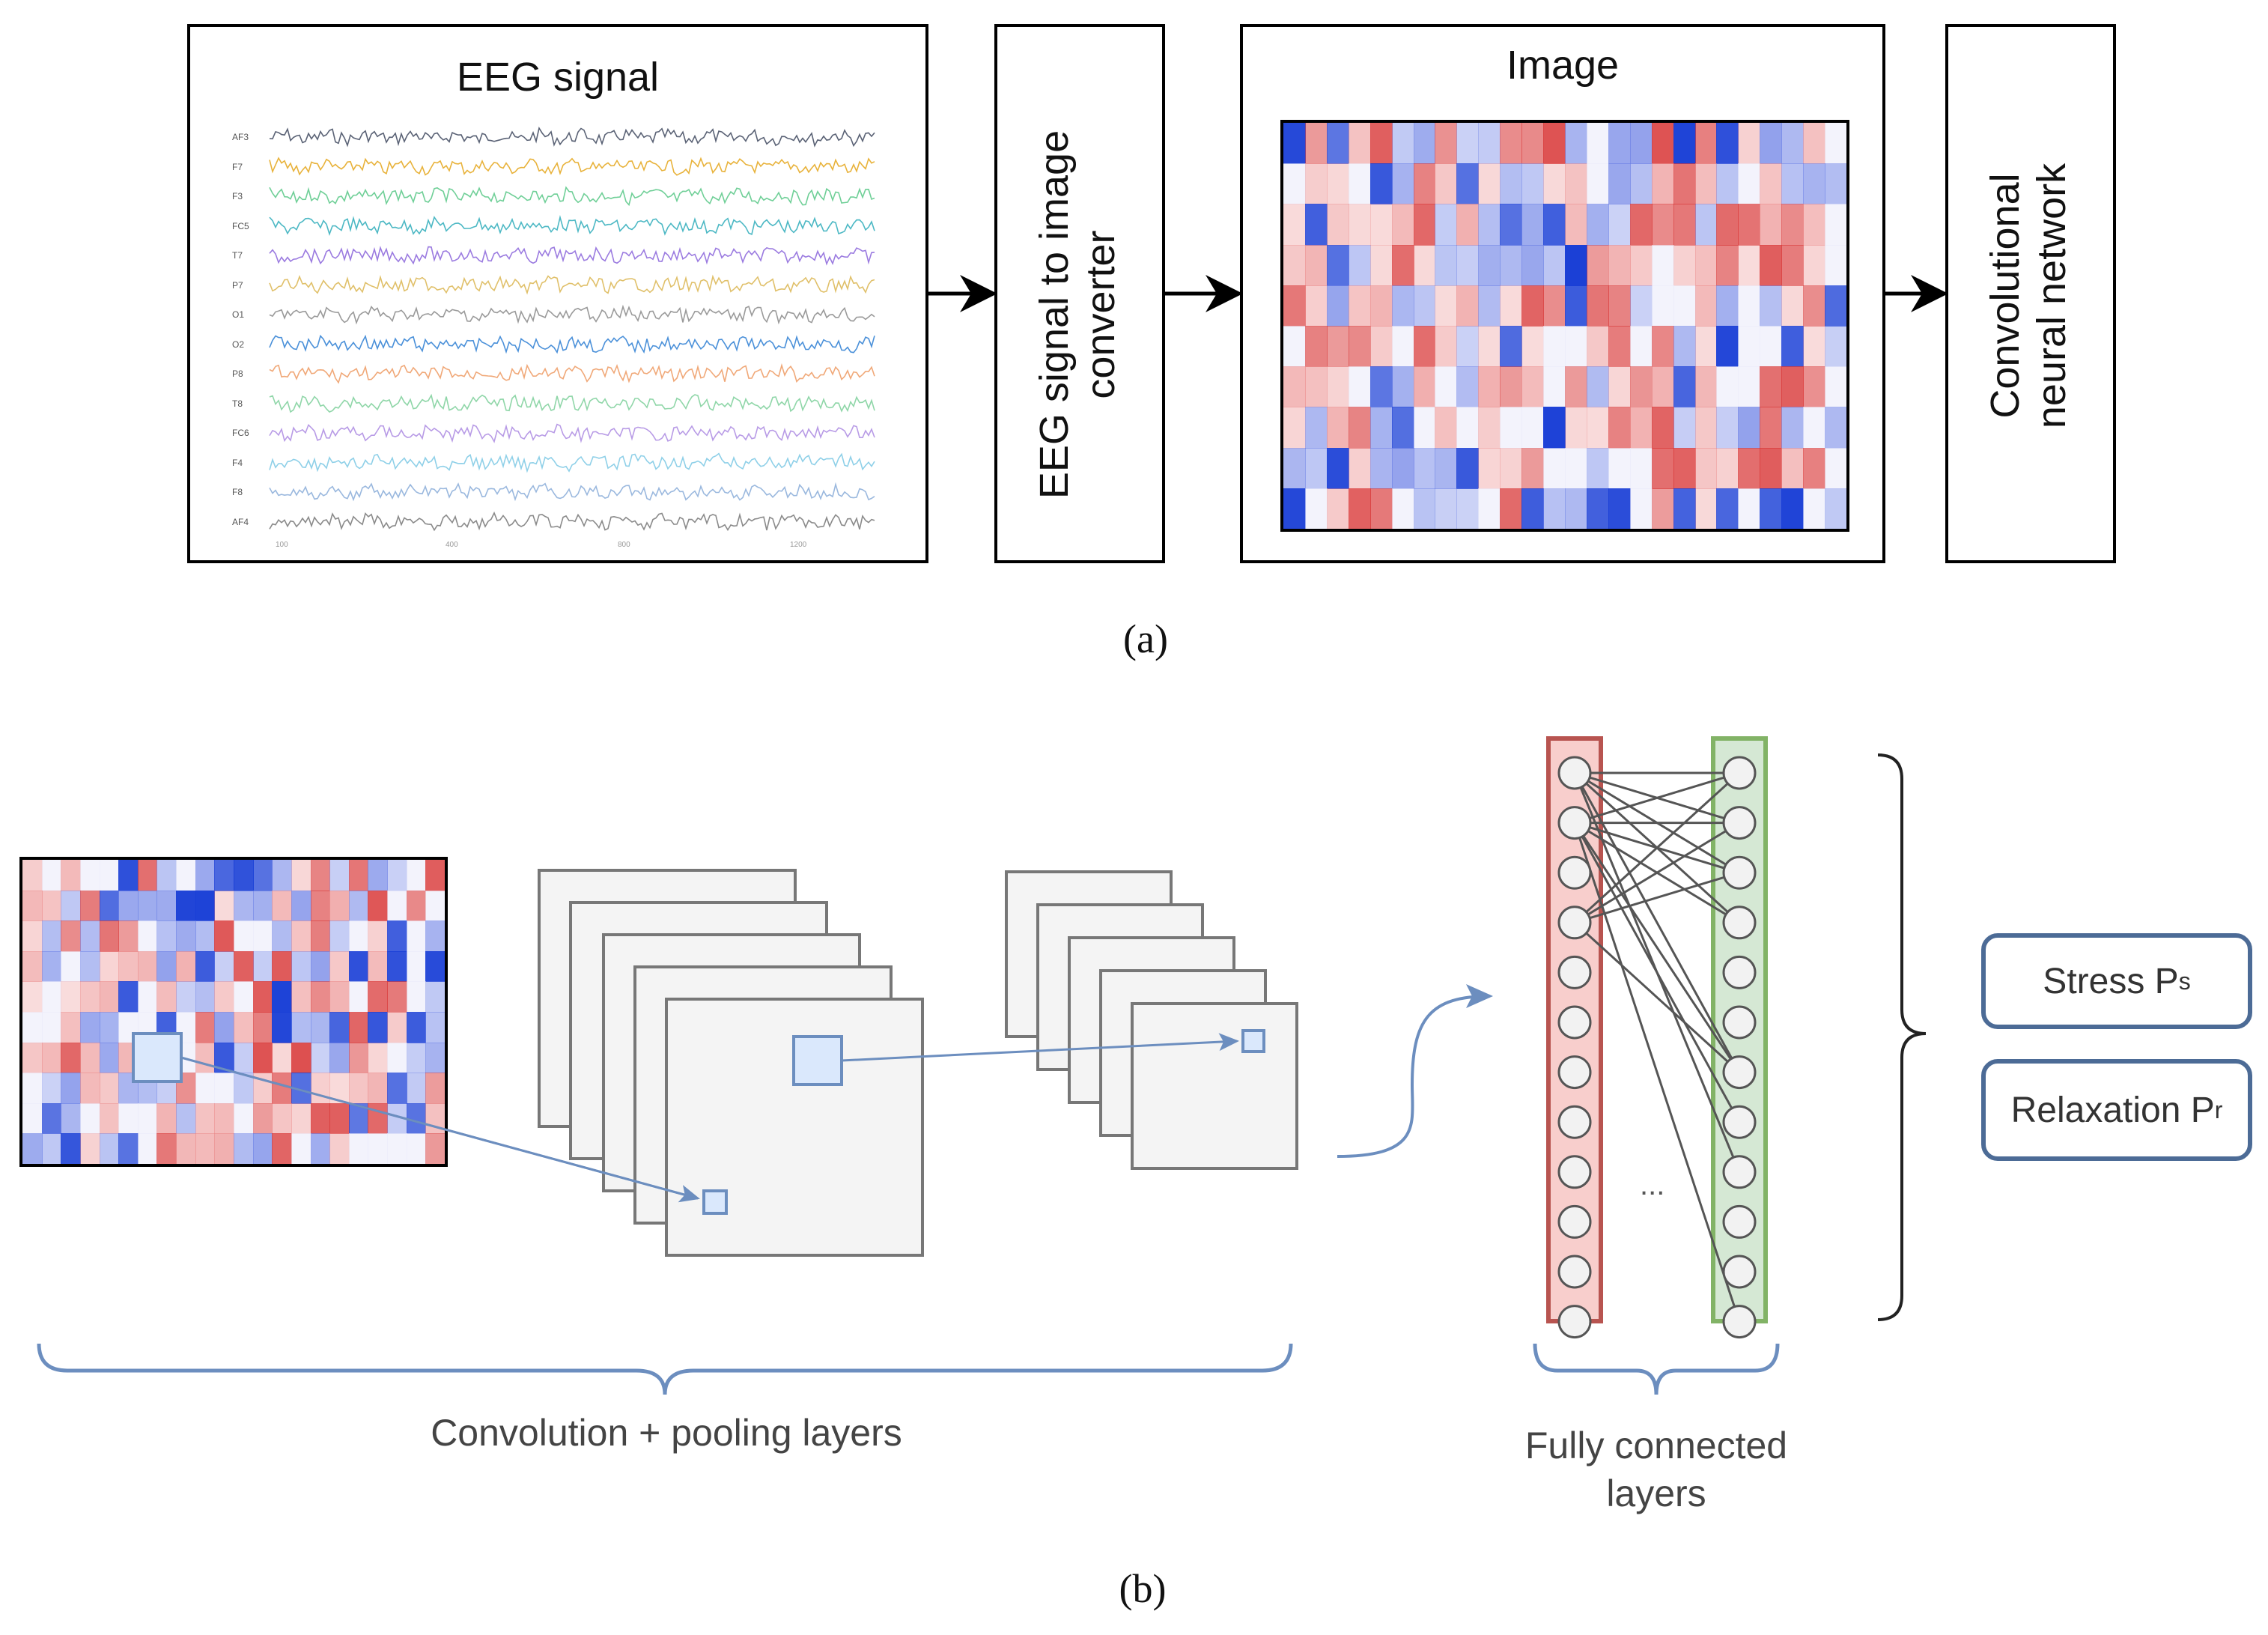 This screenshot has width=2268, height=1635. I want to click on relaxation-label: Relaxation P, so click(2112, 1110).